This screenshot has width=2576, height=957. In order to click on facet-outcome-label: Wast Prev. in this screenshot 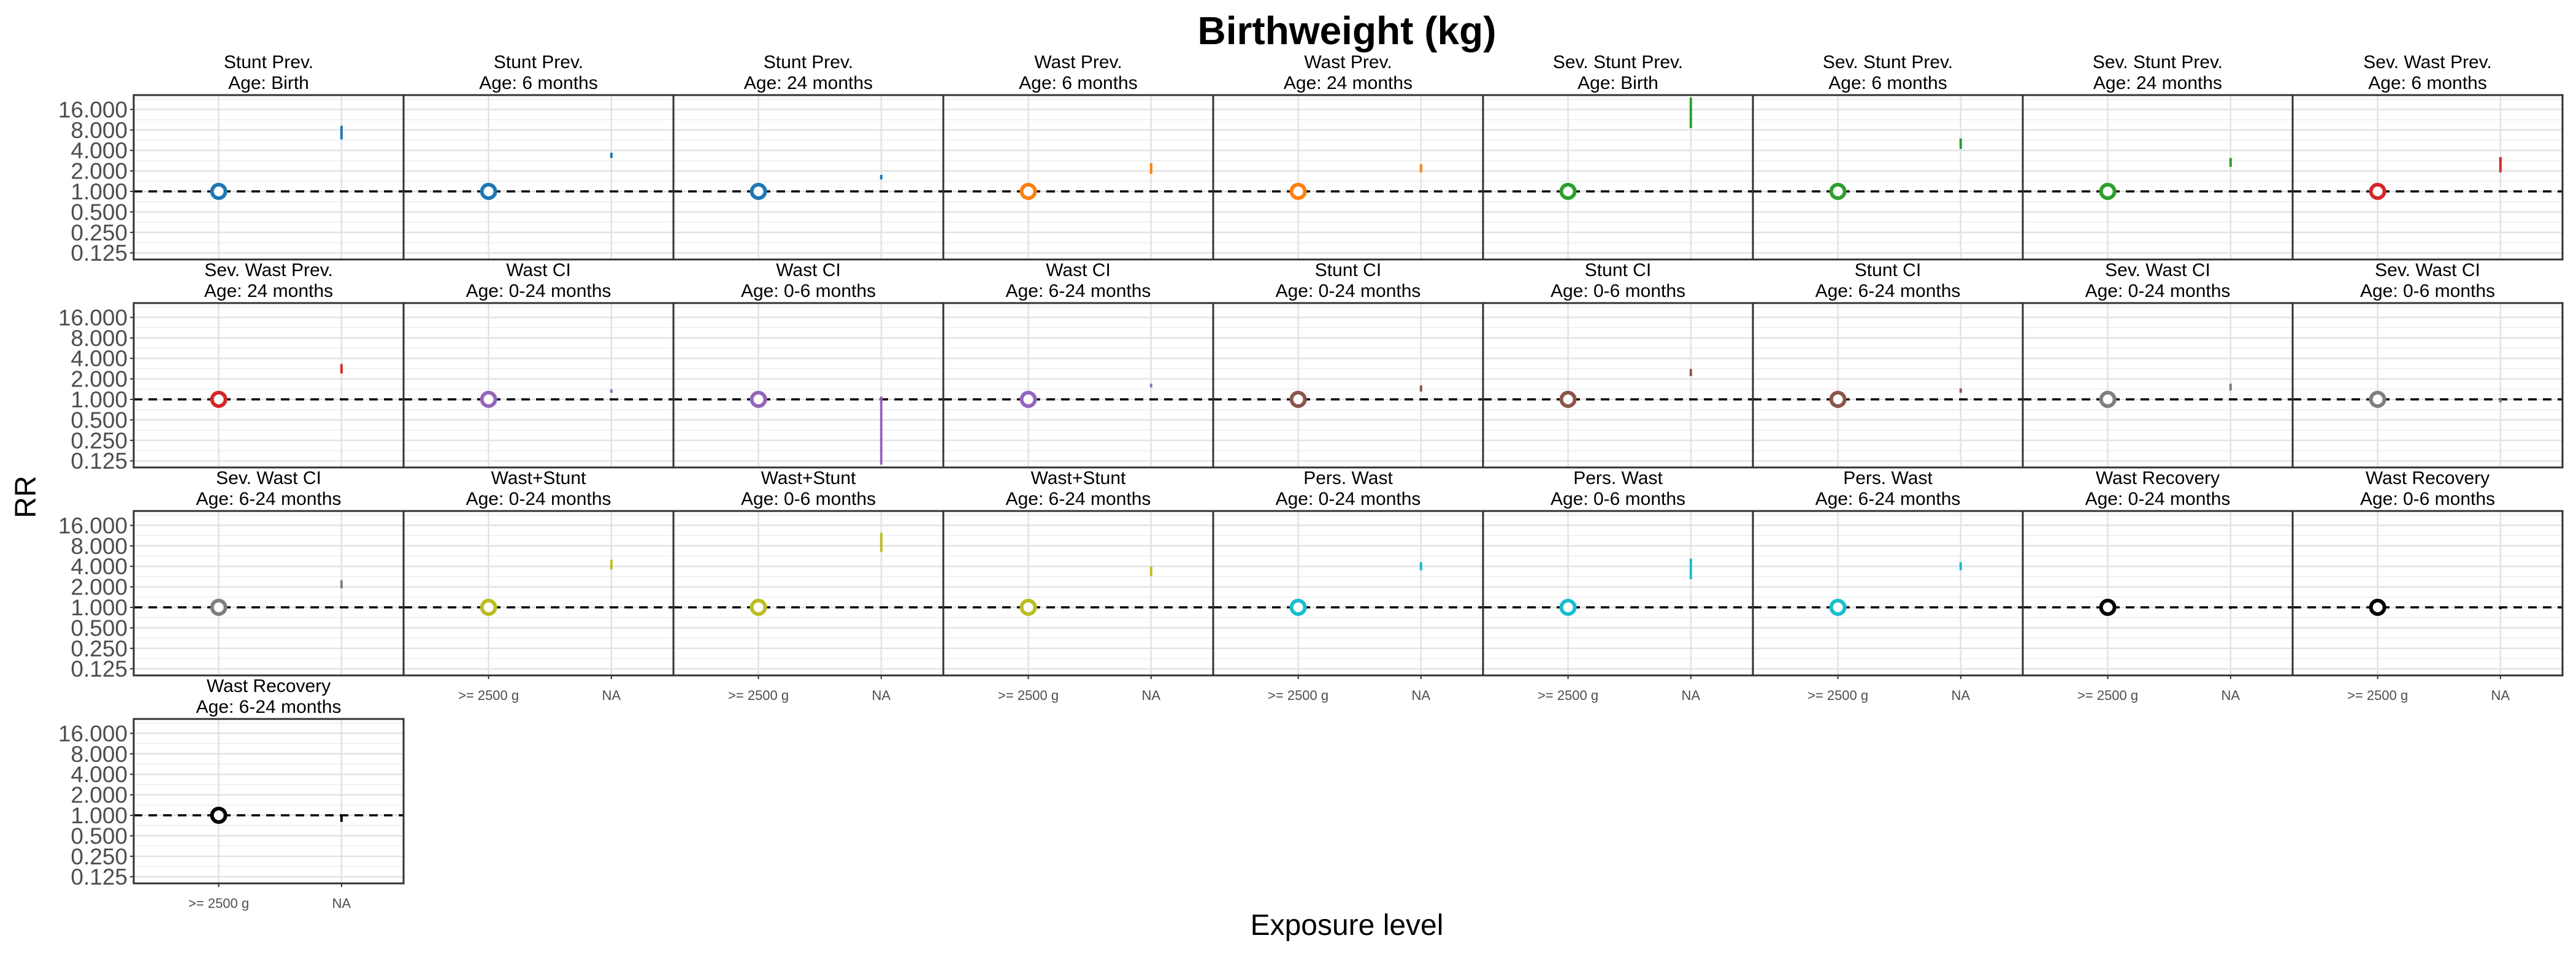, I will do `click(1078, 62)`.